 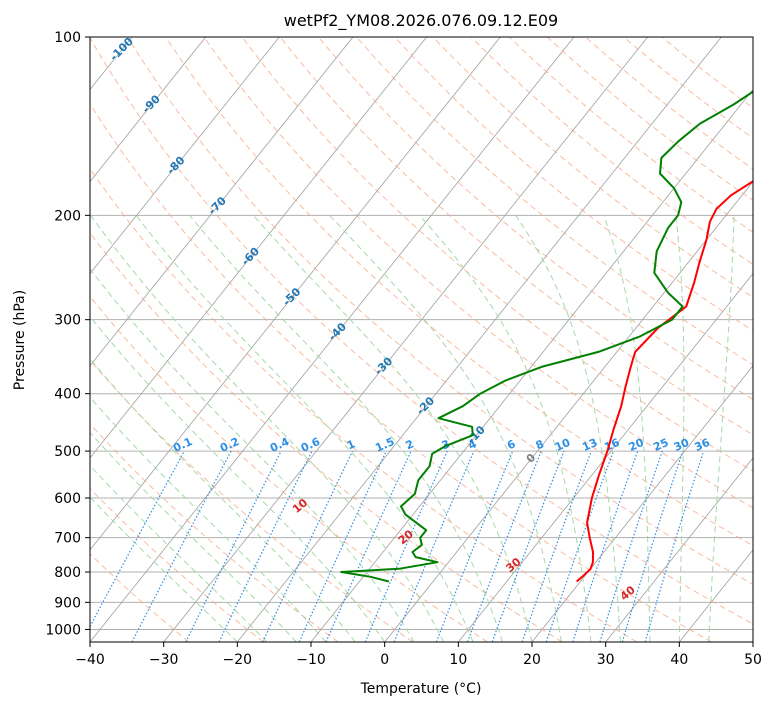 I want to click on isotherm-label-4: -60, so click(x=250, y=256).